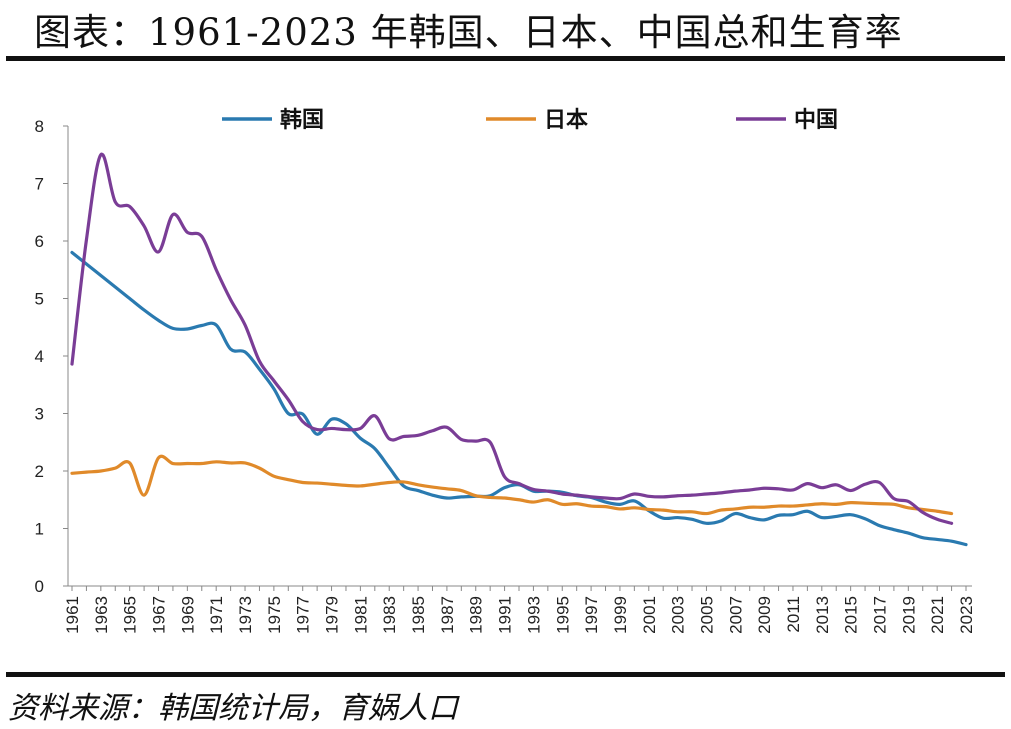 The height and width of the screenshot is (729, 1011). Describe the element at coordinates (159, 615) in the screenshot. I see `x-tick-label: 1967` at that location.